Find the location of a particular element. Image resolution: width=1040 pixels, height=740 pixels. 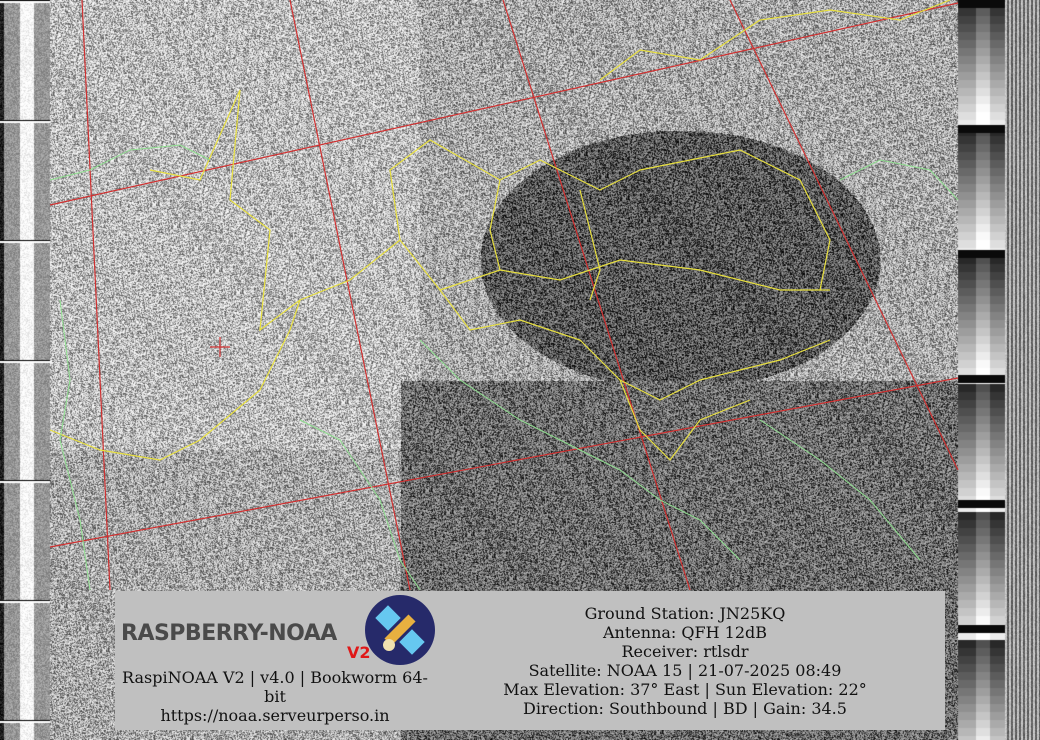

raspberry-noaa-logo: RASPBERRY-NOAA V2 is located at coordinates (278, 632).